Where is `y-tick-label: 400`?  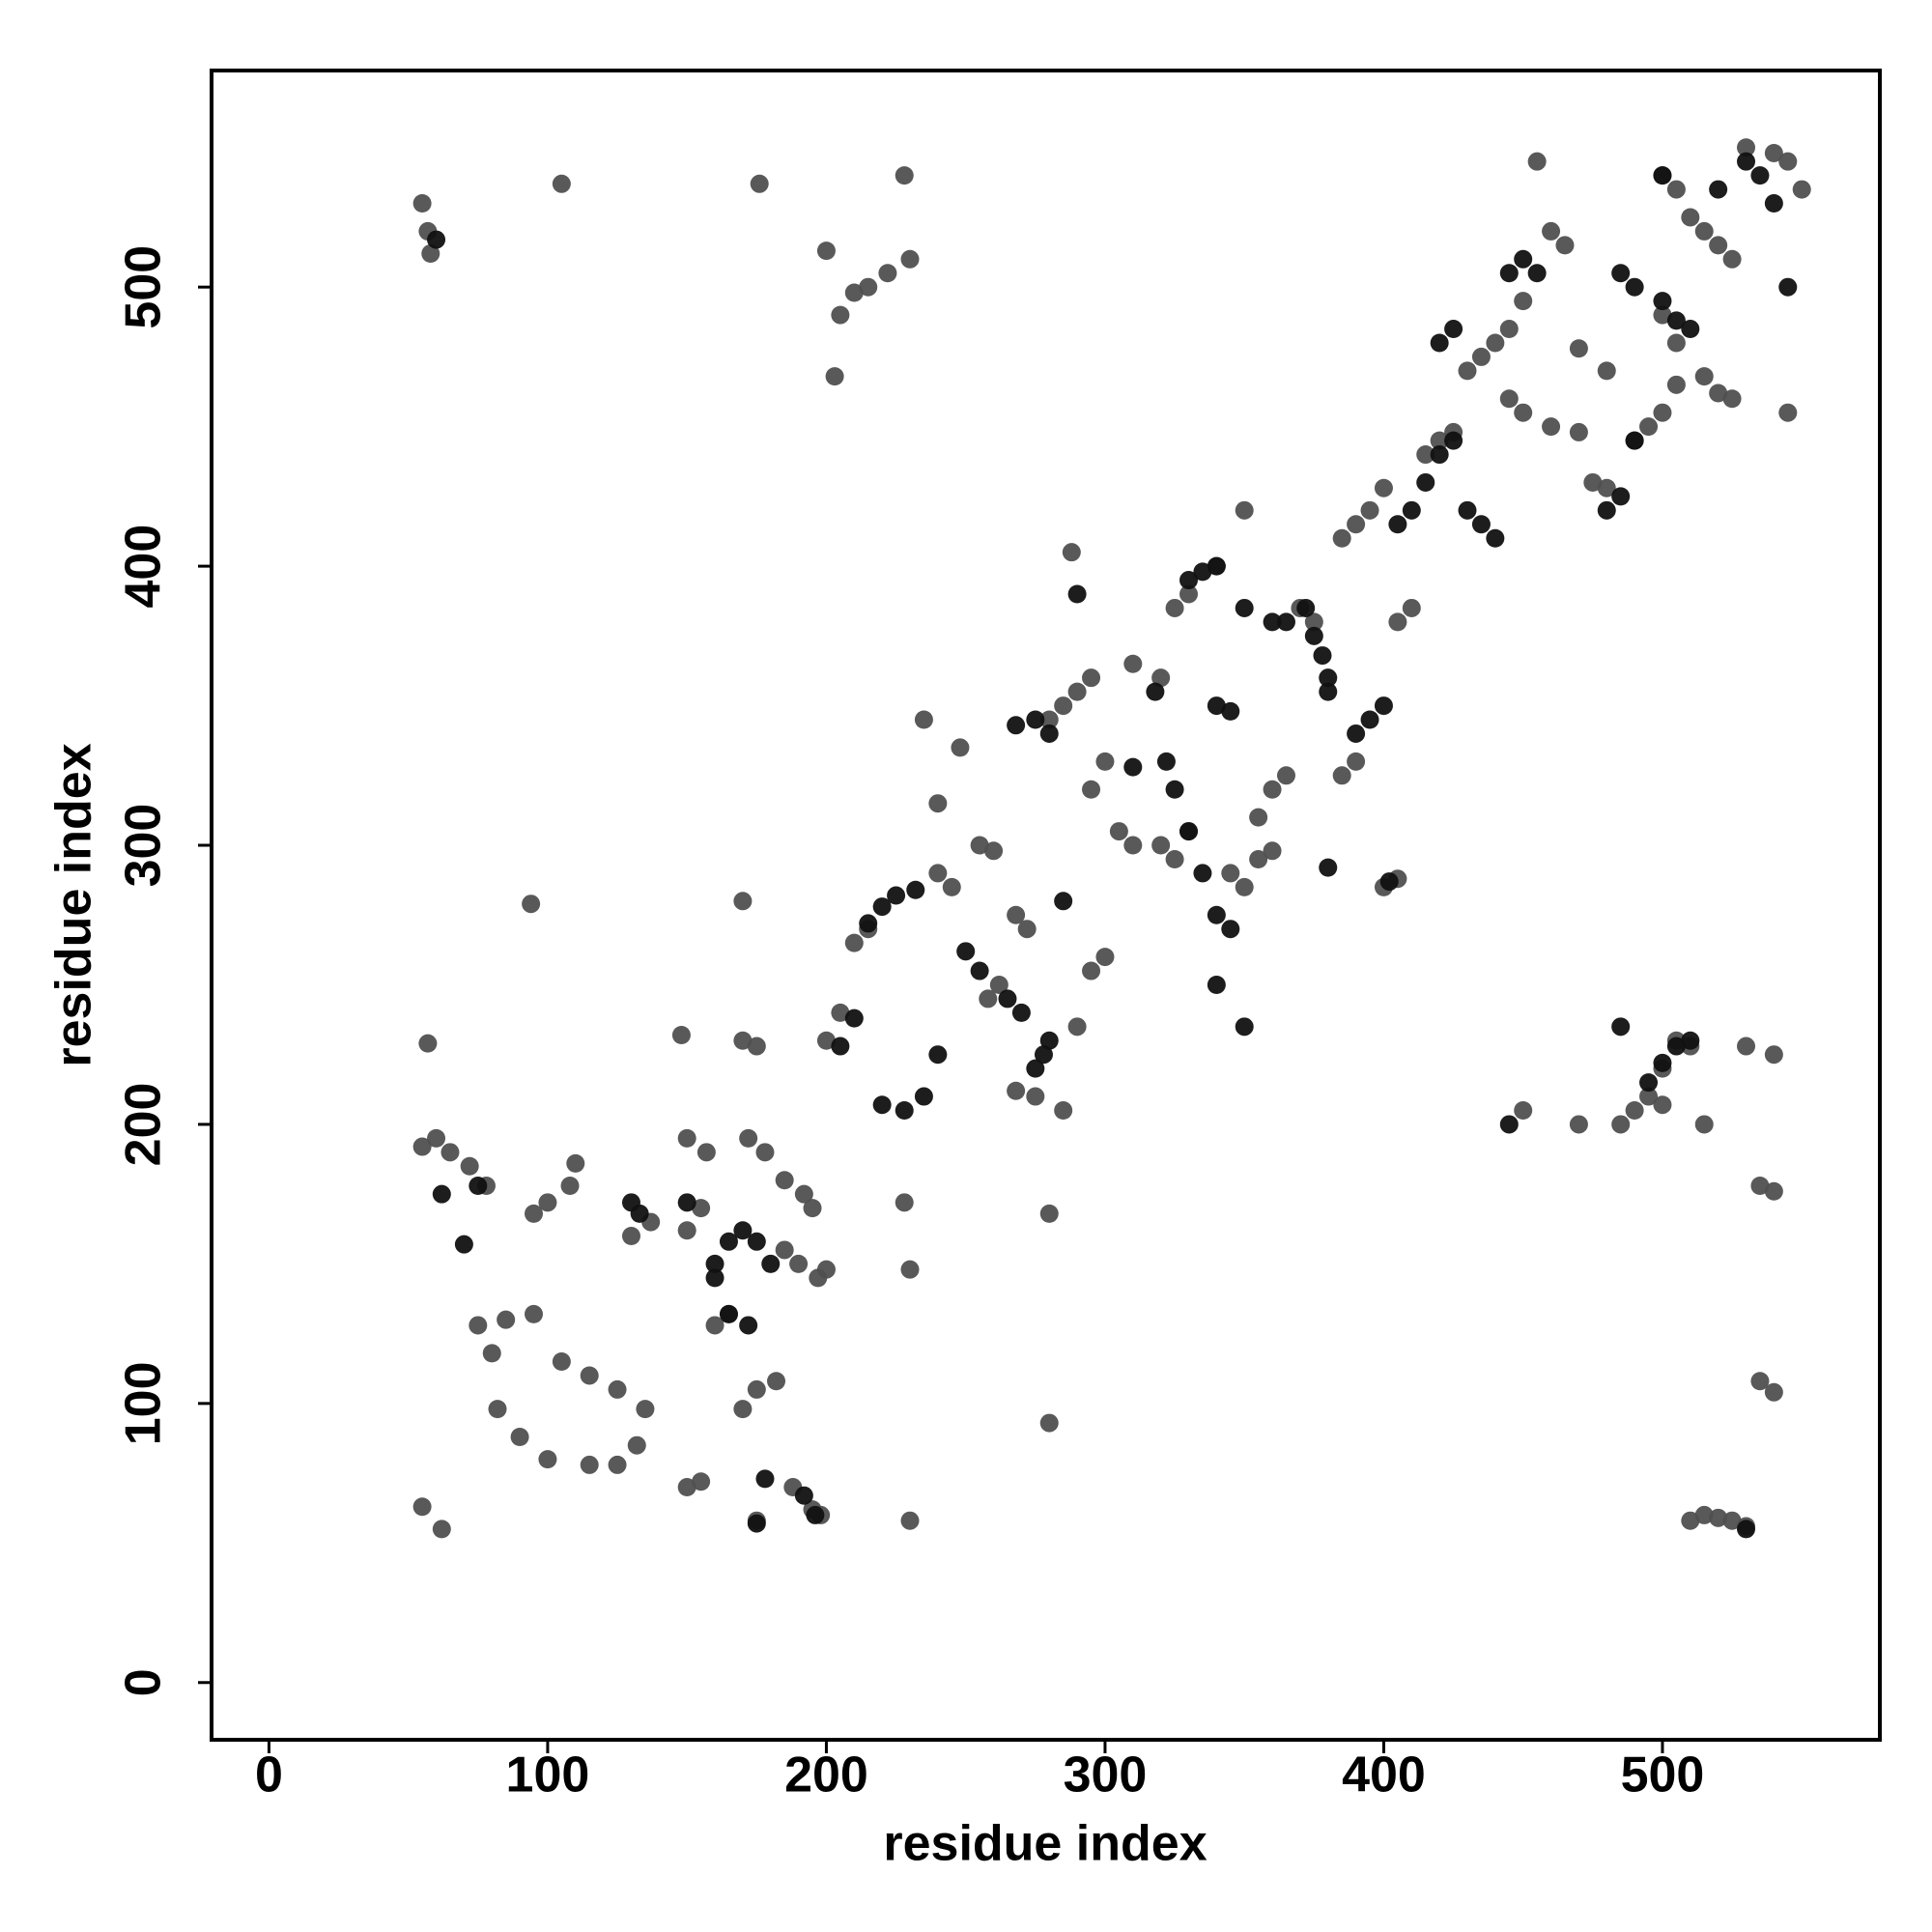
y-tick-label: 400 is located at coordinates (144, 567).